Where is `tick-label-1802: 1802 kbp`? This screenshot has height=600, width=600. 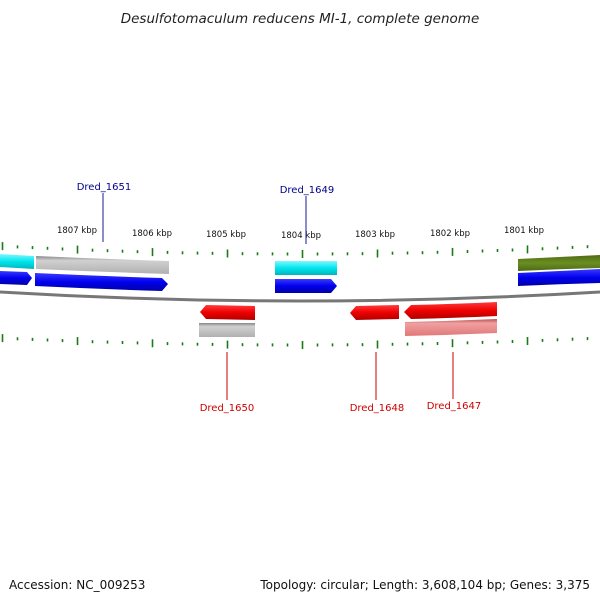 tick-label-1802: 1802 kbp is located at coordinates (450, 234).